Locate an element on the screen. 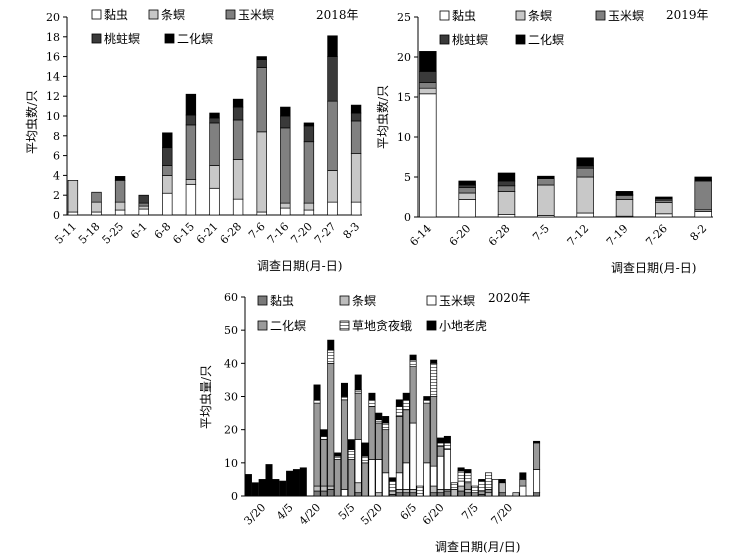 Image resolution: width=746 pixels, height=557 pixels. chart-2020-ylabel: 平均虫量/只 is located at coordinates (206, 397).